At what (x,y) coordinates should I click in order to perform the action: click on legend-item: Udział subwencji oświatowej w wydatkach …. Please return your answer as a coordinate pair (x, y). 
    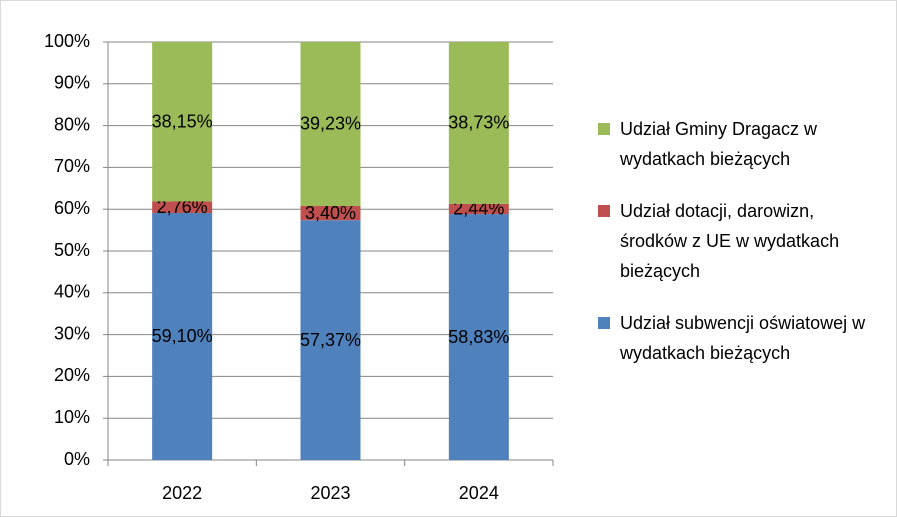
    Looking at the image, I should click on (740, 338).